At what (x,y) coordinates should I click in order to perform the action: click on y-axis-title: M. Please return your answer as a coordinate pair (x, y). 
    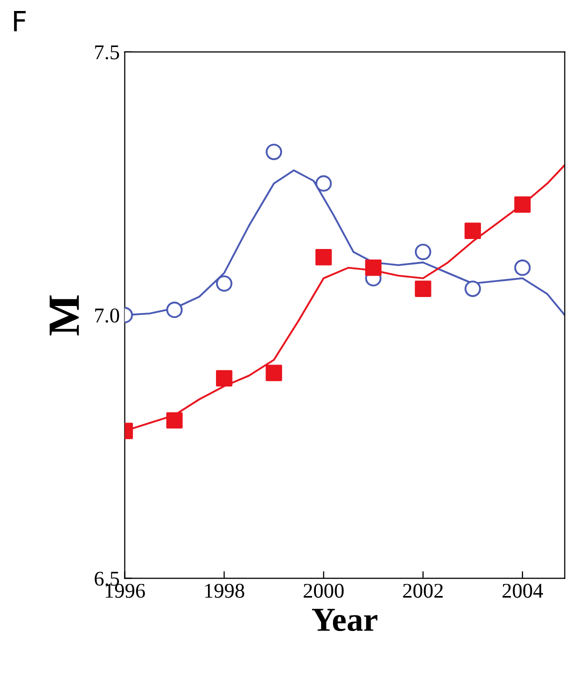
    Looking at the image, I should click on (64, 315).